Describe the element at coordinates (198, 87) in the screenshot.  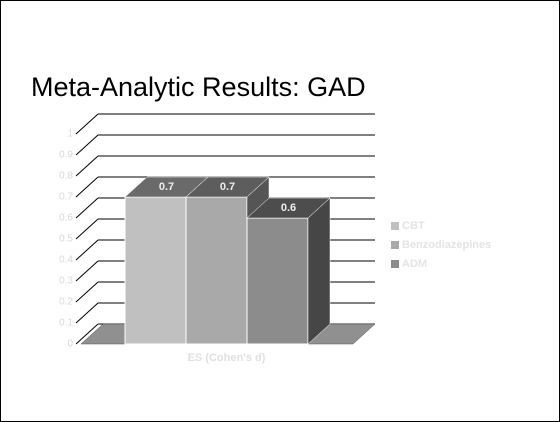
I see `chart-title: Meta-Analytic Results: GAD` at that location.